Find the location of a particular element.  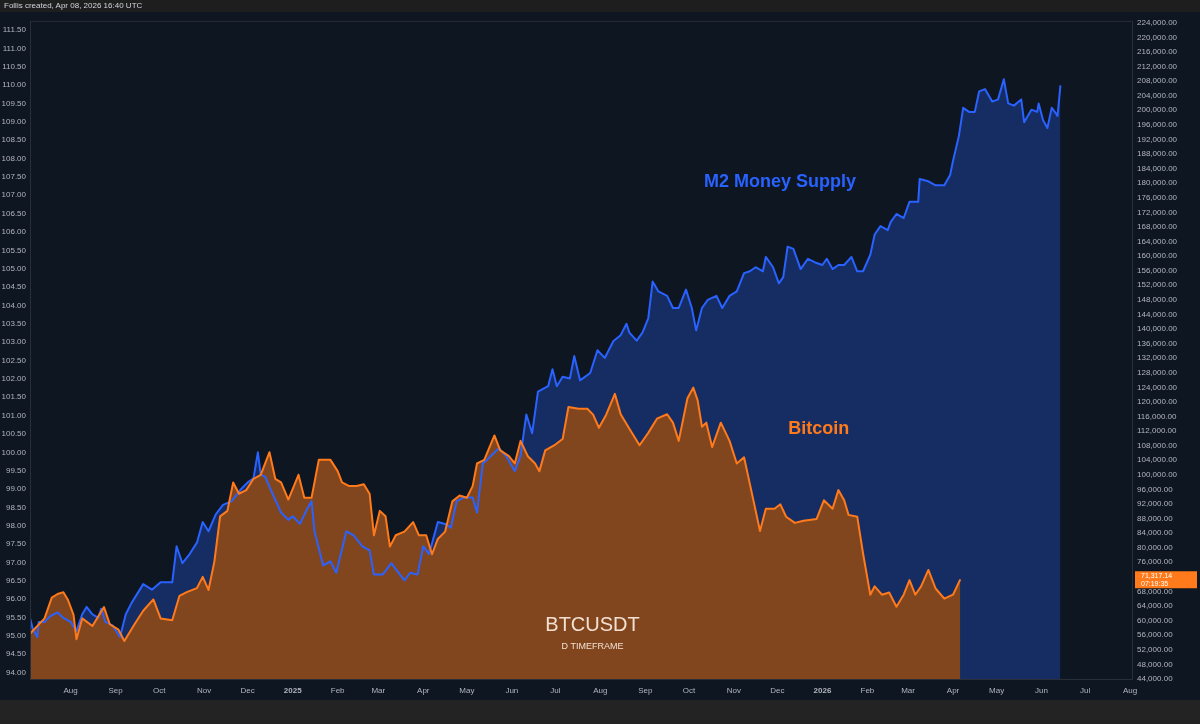

y2-tick-label: 100,000.00 is located at coordinates (1157, 474).